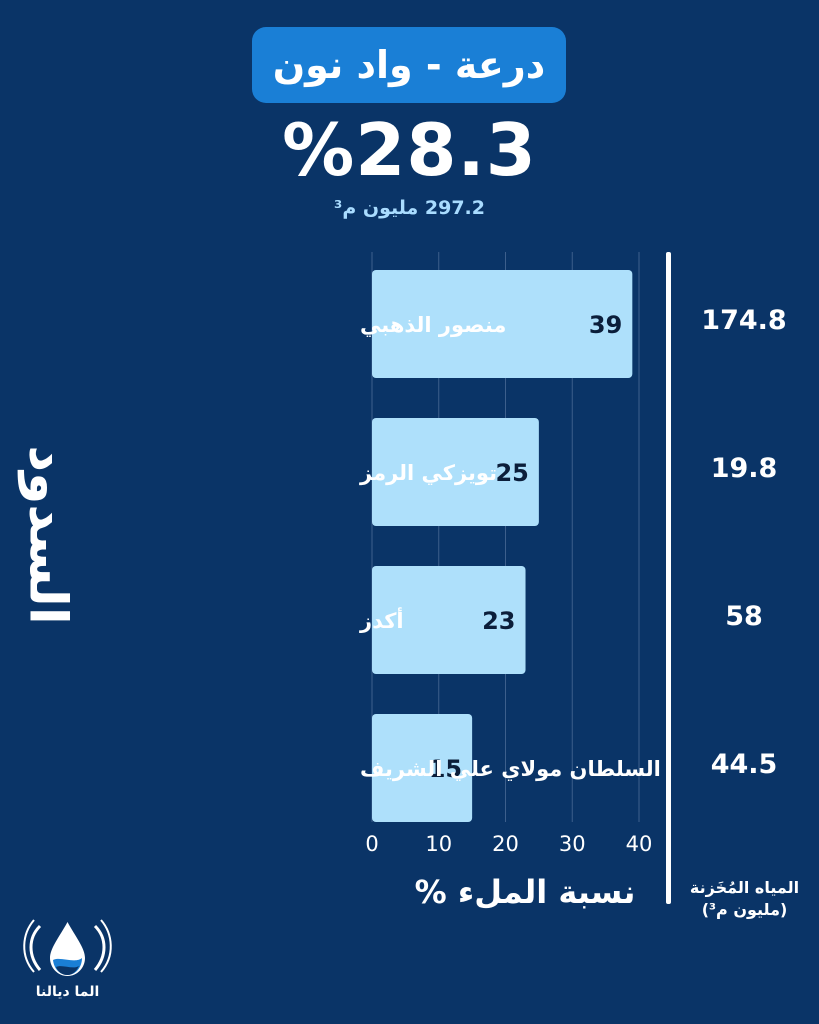 This screenshot has height=1024, width=819. Describe the element at coordinates (744, 887) in the screenshot. I see `stored-water-label-line1: المياه المُخَزنة` at that location.